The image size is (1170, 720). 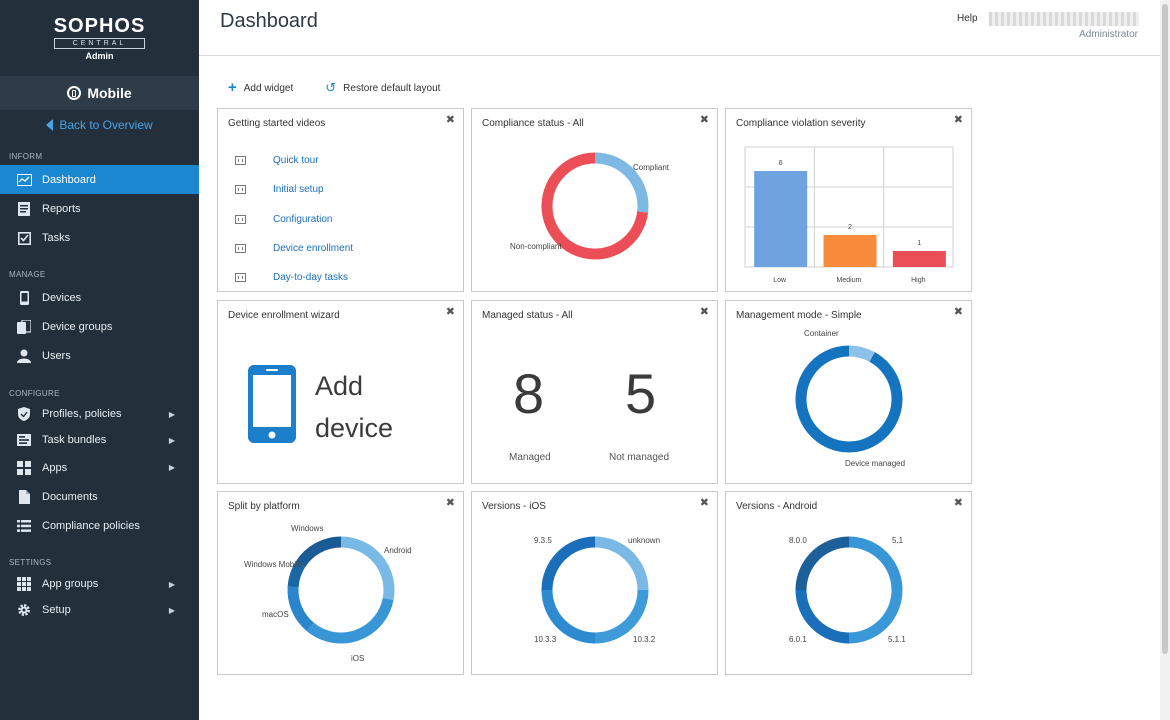 What do you see at coordinates (529, 393) in the screenshot?
I see `managed-count: 8` at bounding box center [529, 393].